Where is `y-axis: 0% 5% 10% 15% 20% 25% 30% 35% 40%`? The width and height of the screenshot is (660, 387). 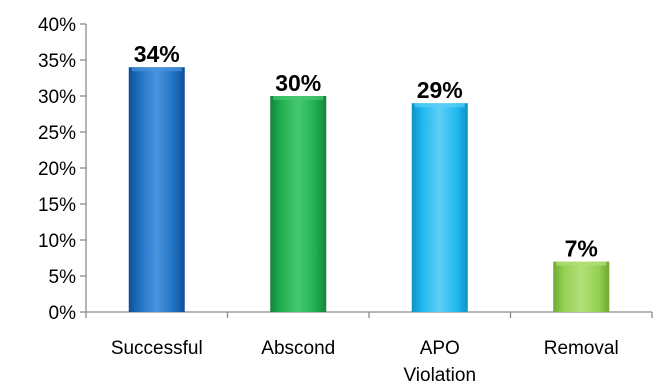
y-axis: 0% 5% 10% 15% 20% 25% 30% 35% 40% is located at coordinates (62, 169).